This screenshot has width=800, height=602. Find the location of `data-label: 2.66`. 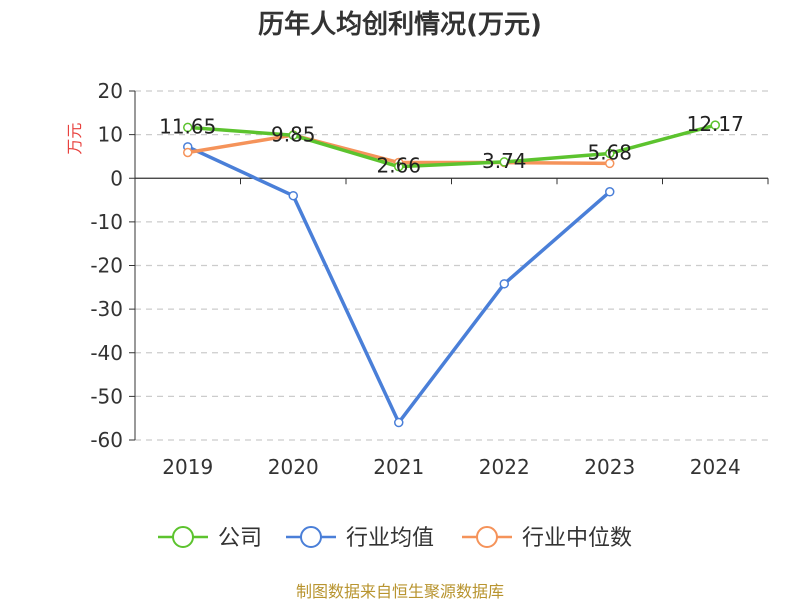

data-label: 2.66 is located at coordinates (398, 166).